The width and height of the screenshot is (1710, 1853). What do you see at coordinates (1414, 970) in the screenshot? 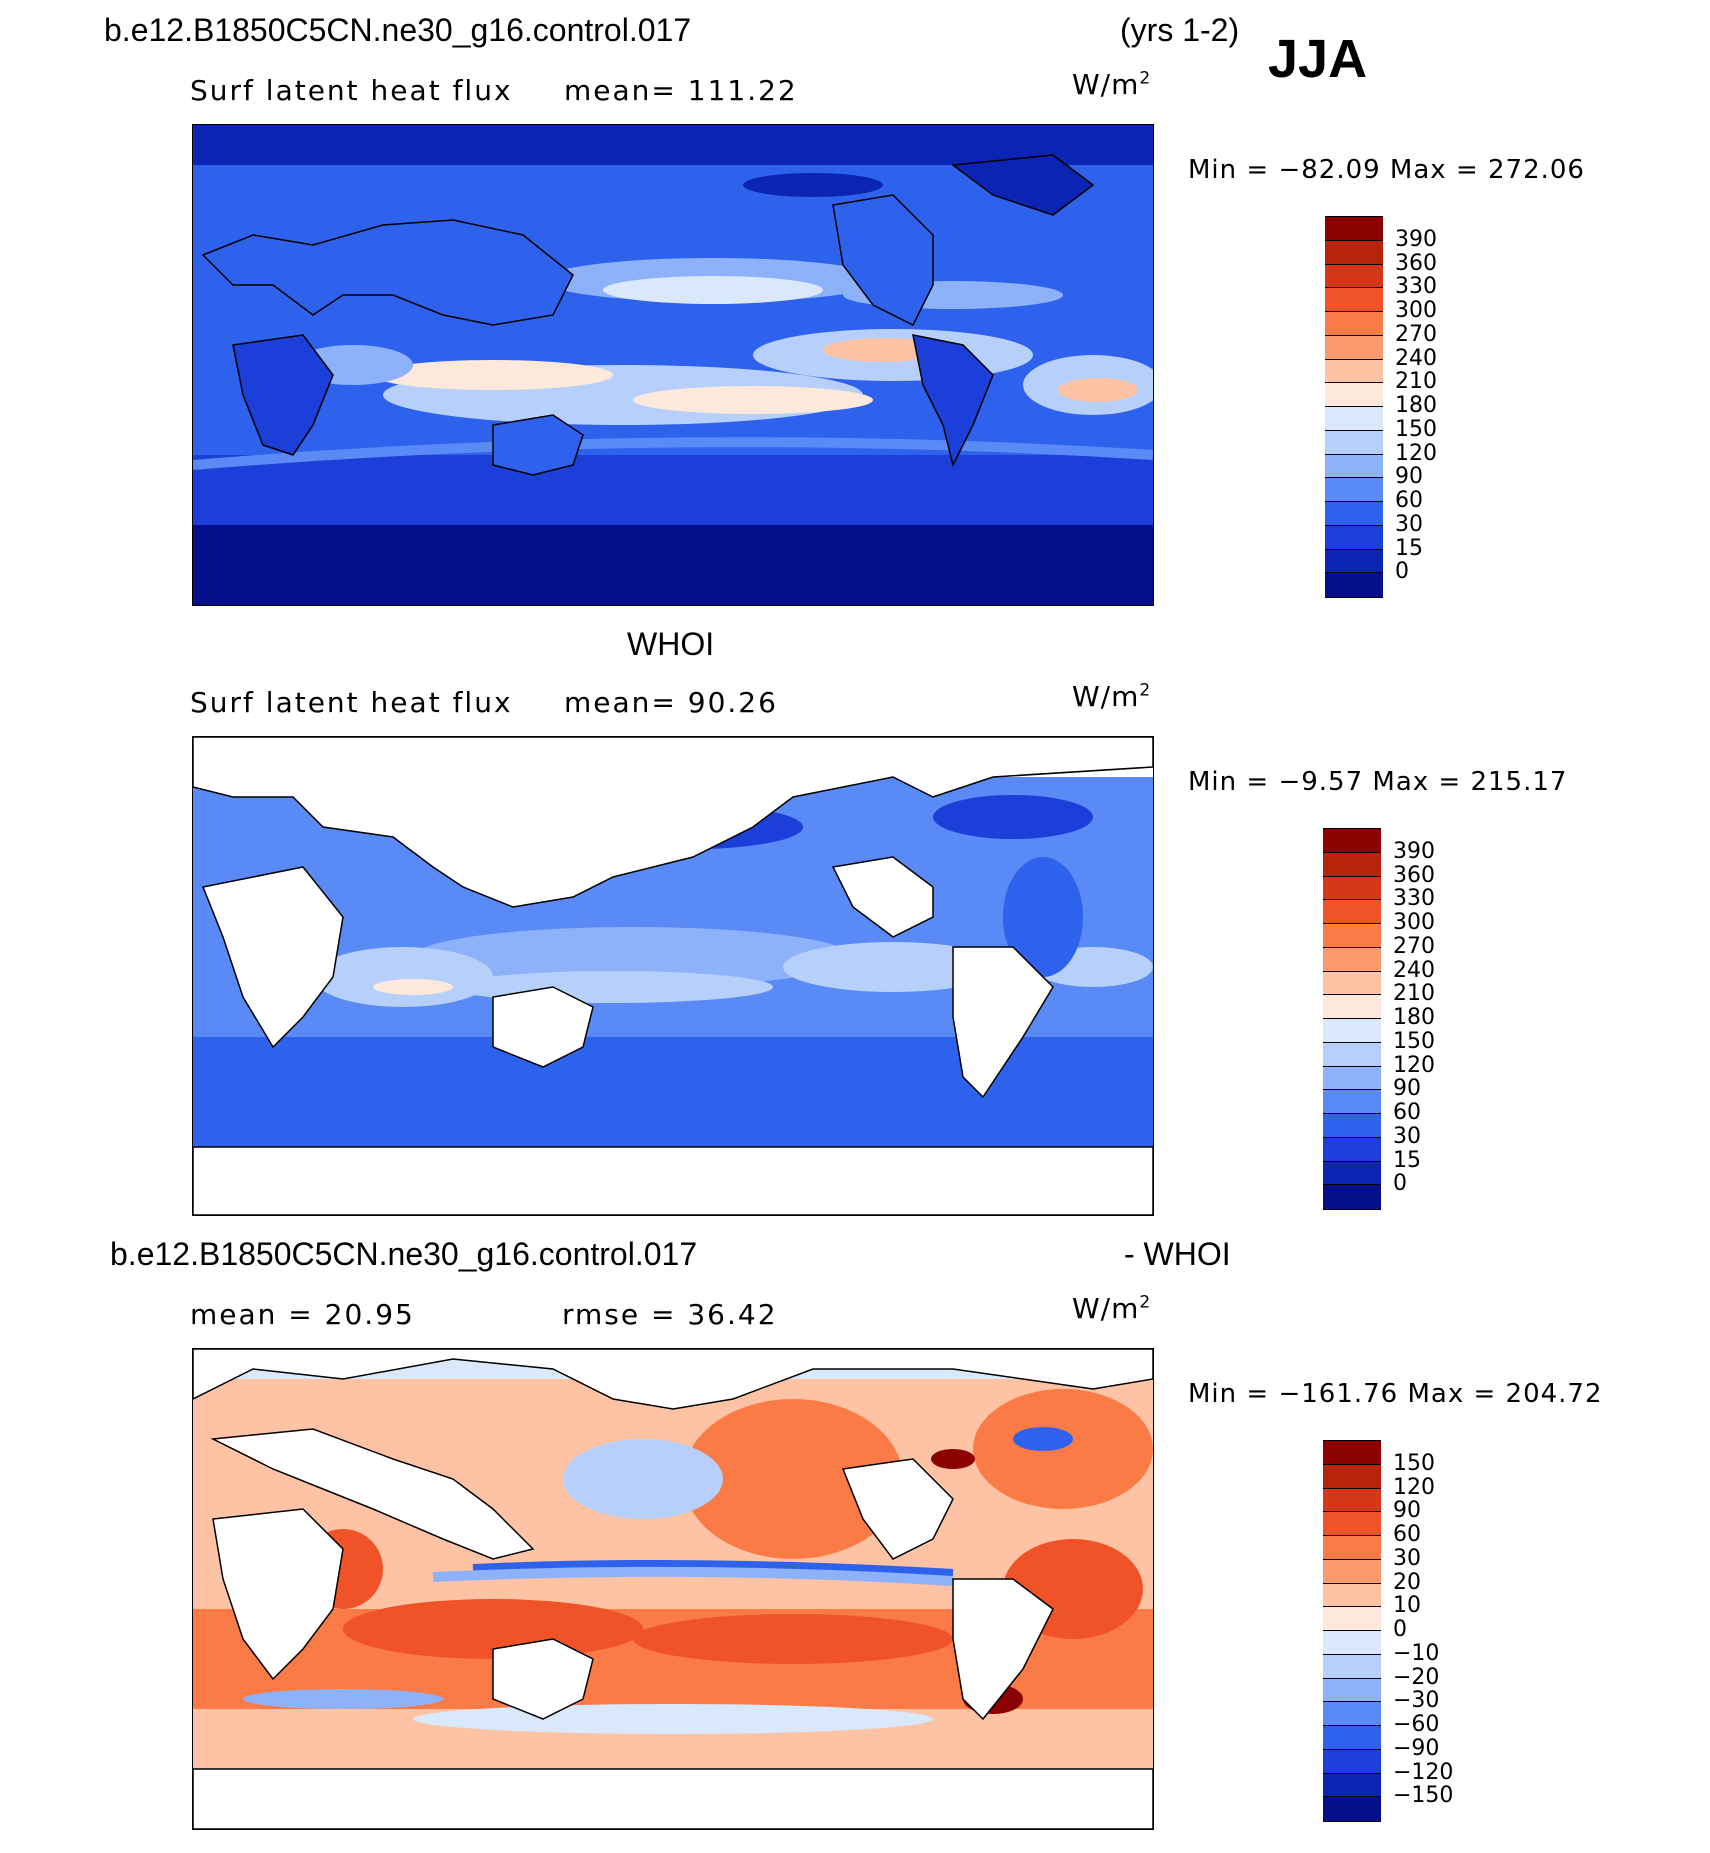
I see `colorbar-tick-label: 240` at bounding box center [1414, 970].